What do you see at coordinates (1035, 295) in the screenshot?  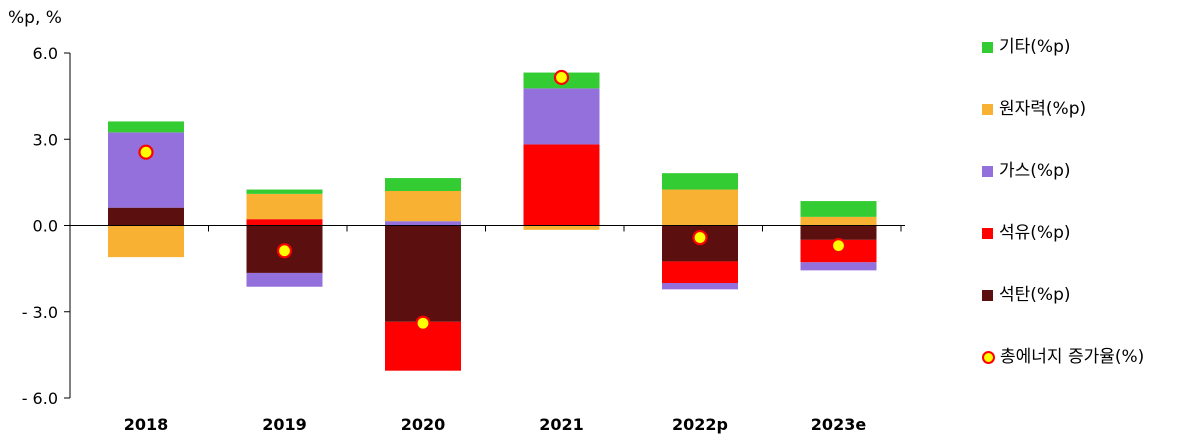 I see `legend-label: 석탄(%p)` at bounding box center [1035, 295].